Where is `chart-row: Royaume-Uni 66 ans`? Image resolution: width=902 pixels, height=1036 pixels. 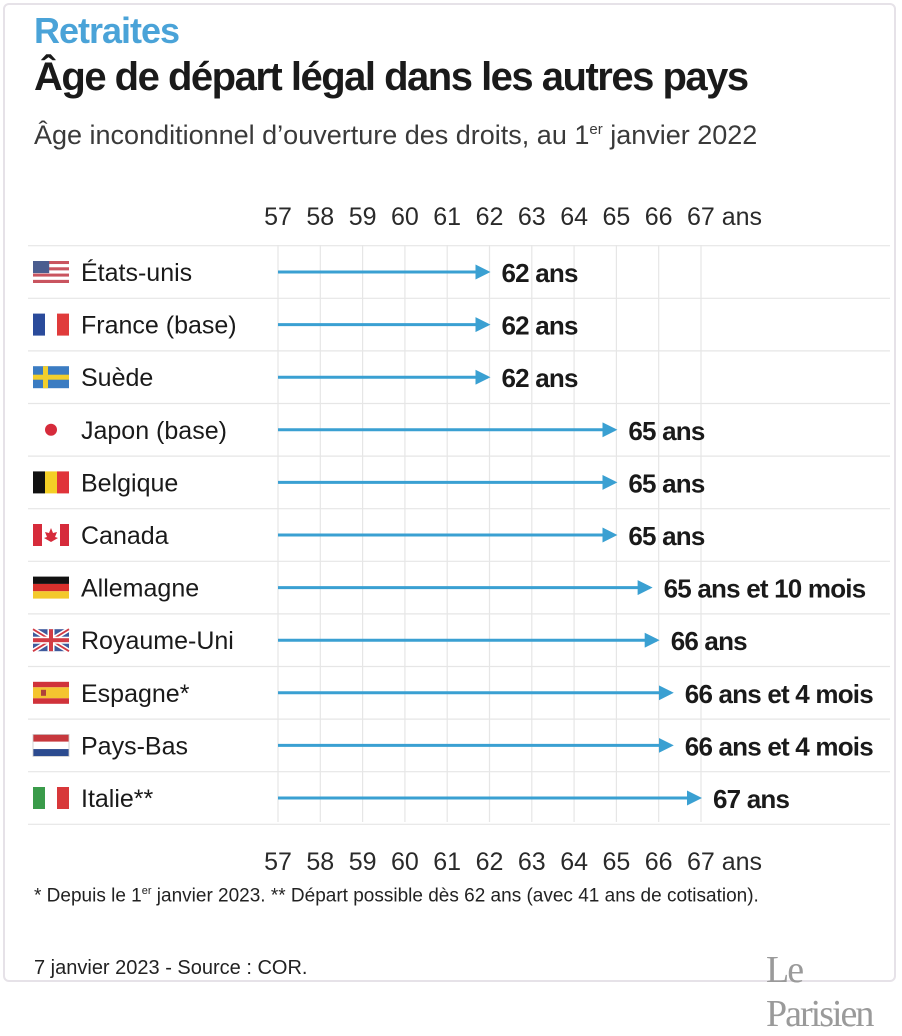 chart-row: Royaume-Uni 66 ans is located at coordinates (389, 641).